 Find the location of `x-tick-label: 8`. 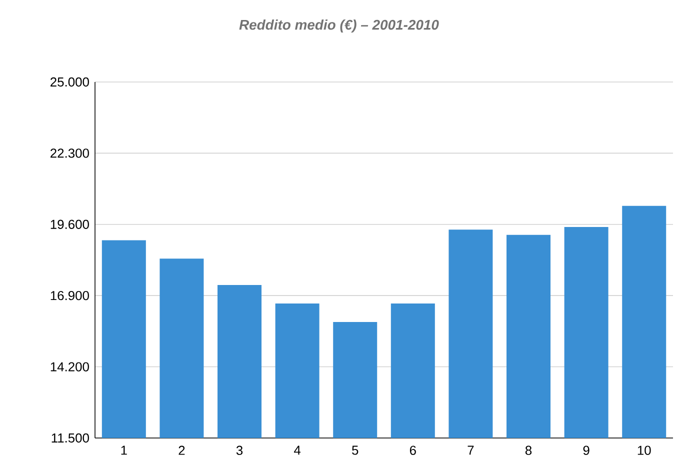

x-tick-label: 8 is located at coordinates (528, 450).